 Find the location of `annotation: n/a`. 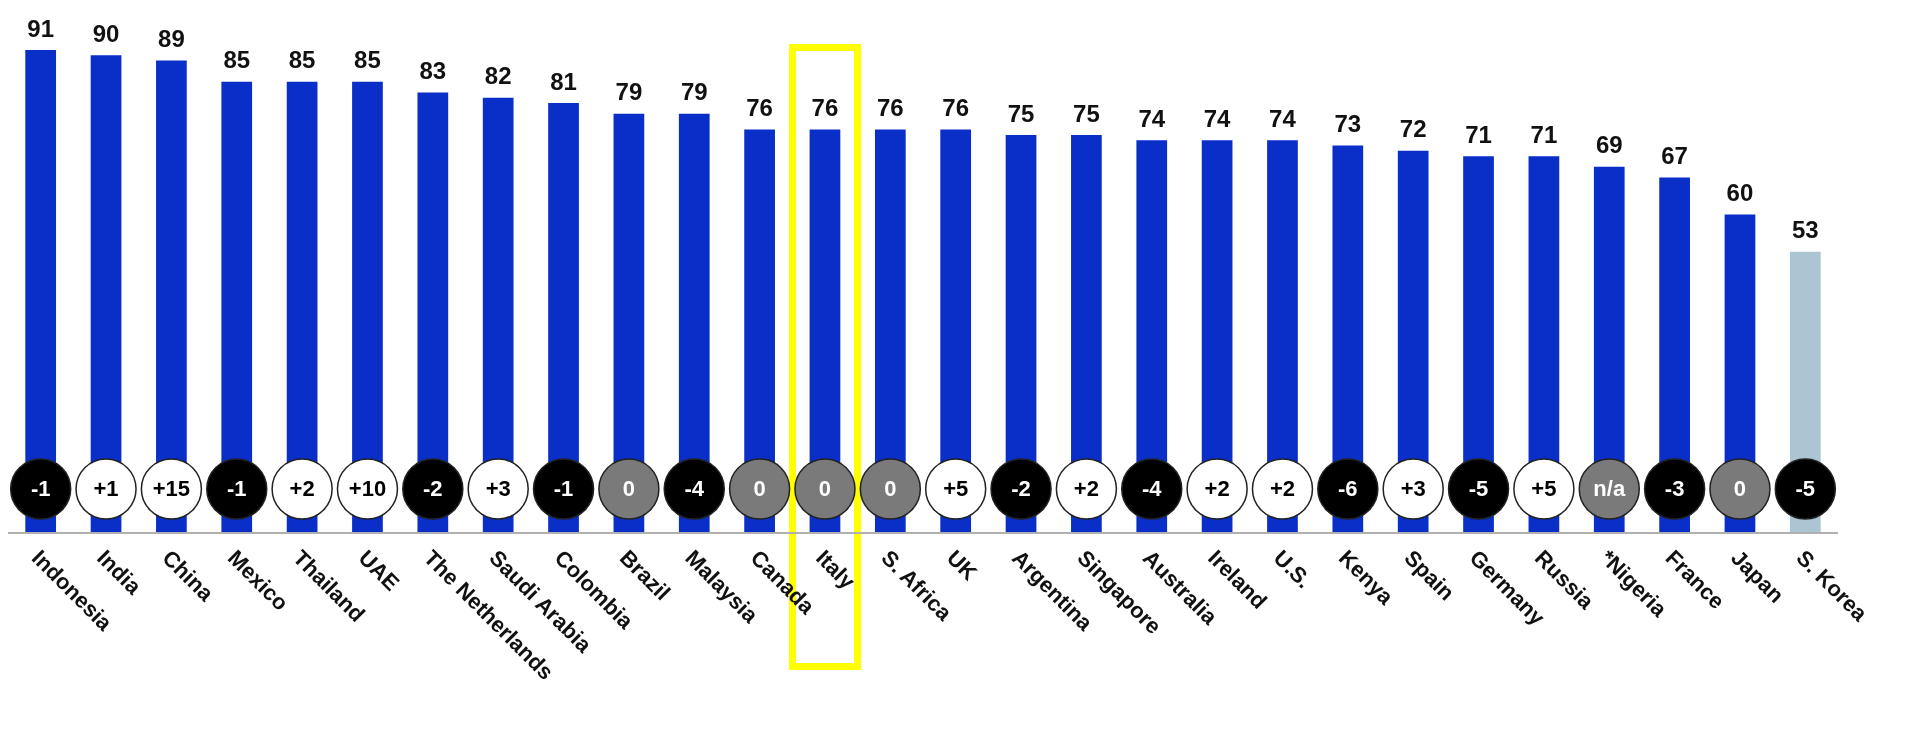

annotation: n/a is located at coordinates (1609, 489).